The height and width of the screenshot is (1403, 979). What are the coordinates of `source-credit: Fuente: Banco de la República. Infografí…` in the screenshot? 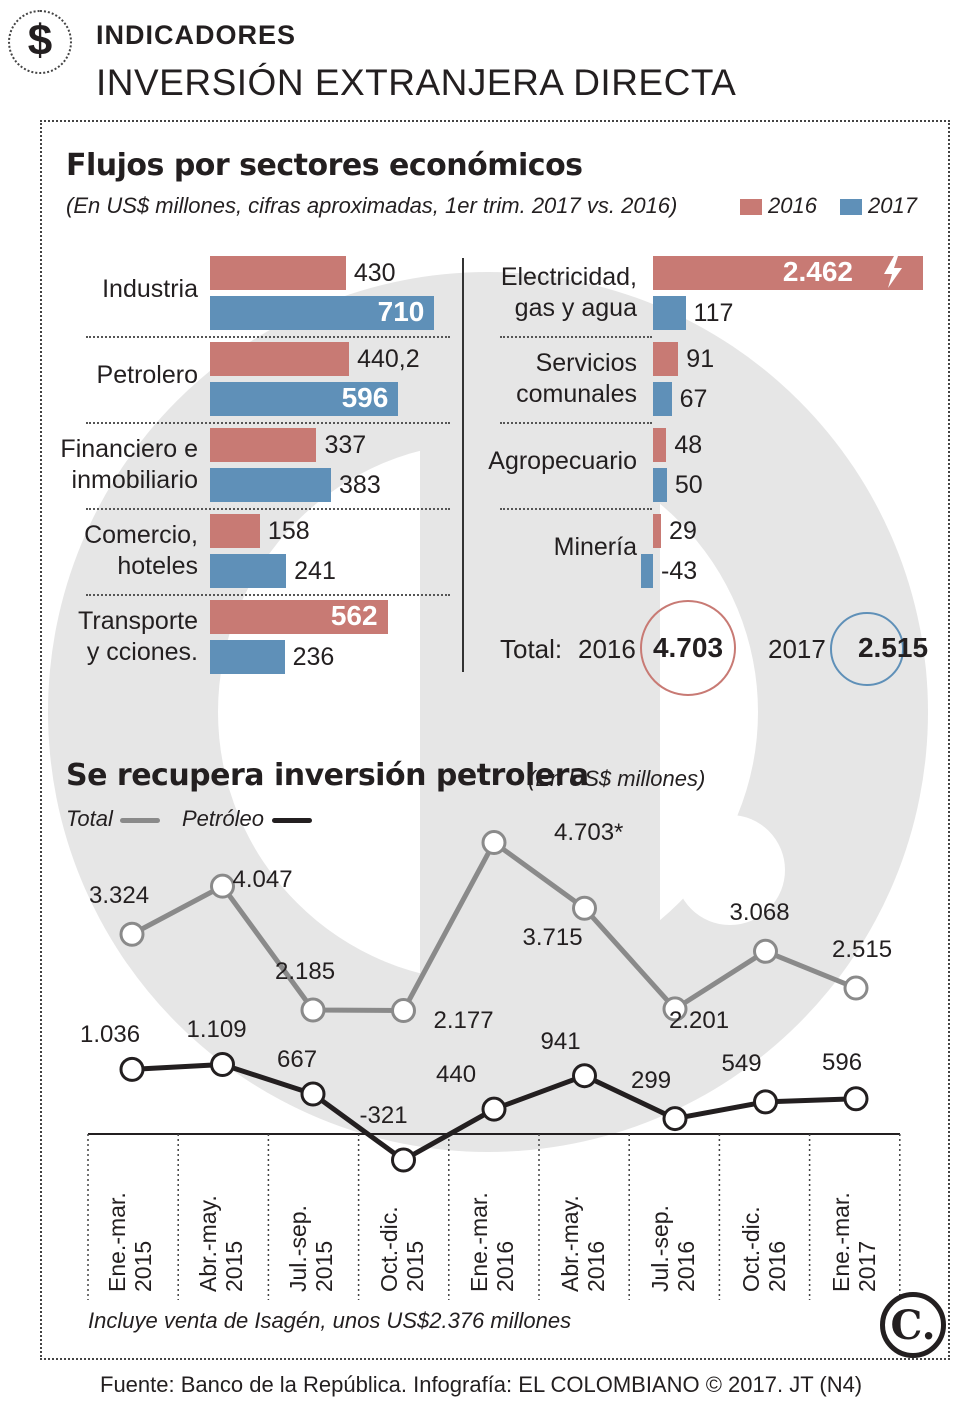 It's located at (481, 1384).